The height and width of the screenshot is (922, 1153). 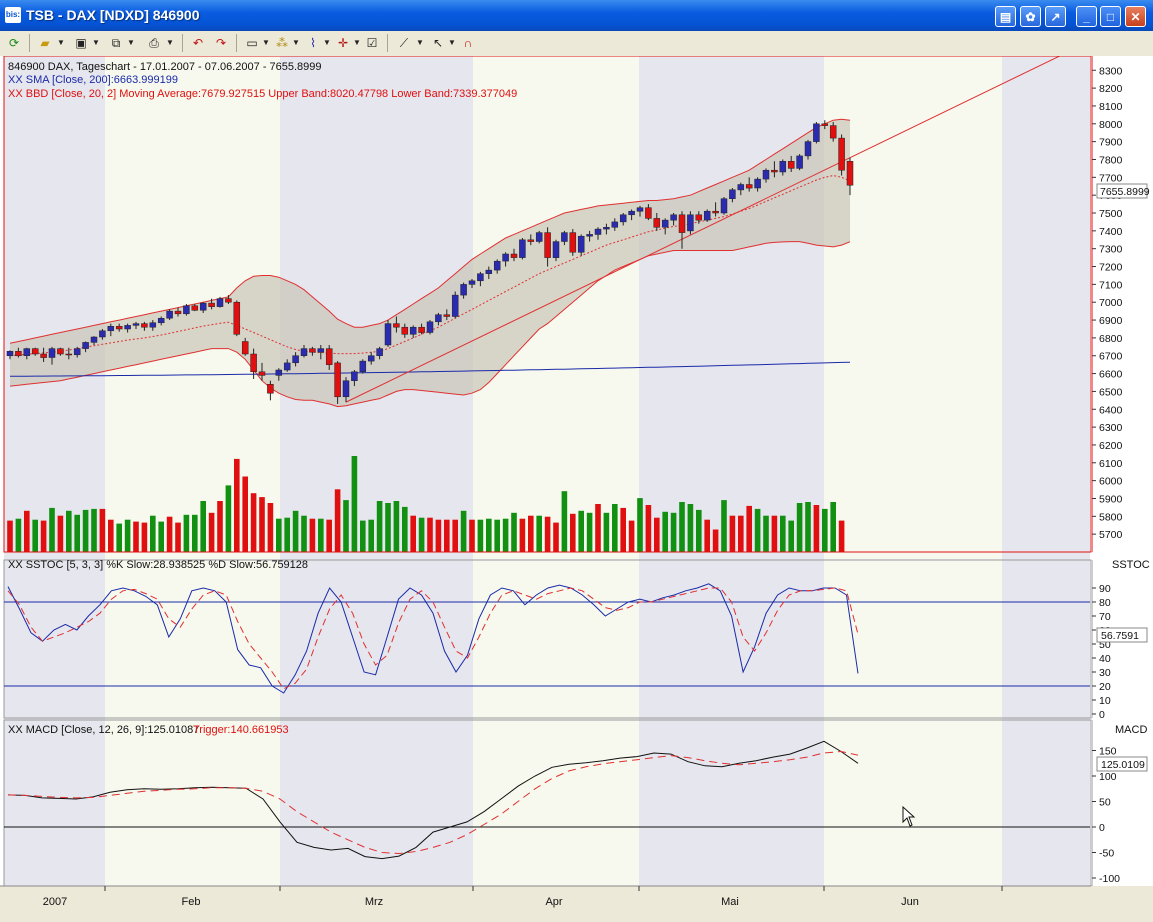 I want to click on price-last-value: 7655.8999, so click(x=1125, y=192).